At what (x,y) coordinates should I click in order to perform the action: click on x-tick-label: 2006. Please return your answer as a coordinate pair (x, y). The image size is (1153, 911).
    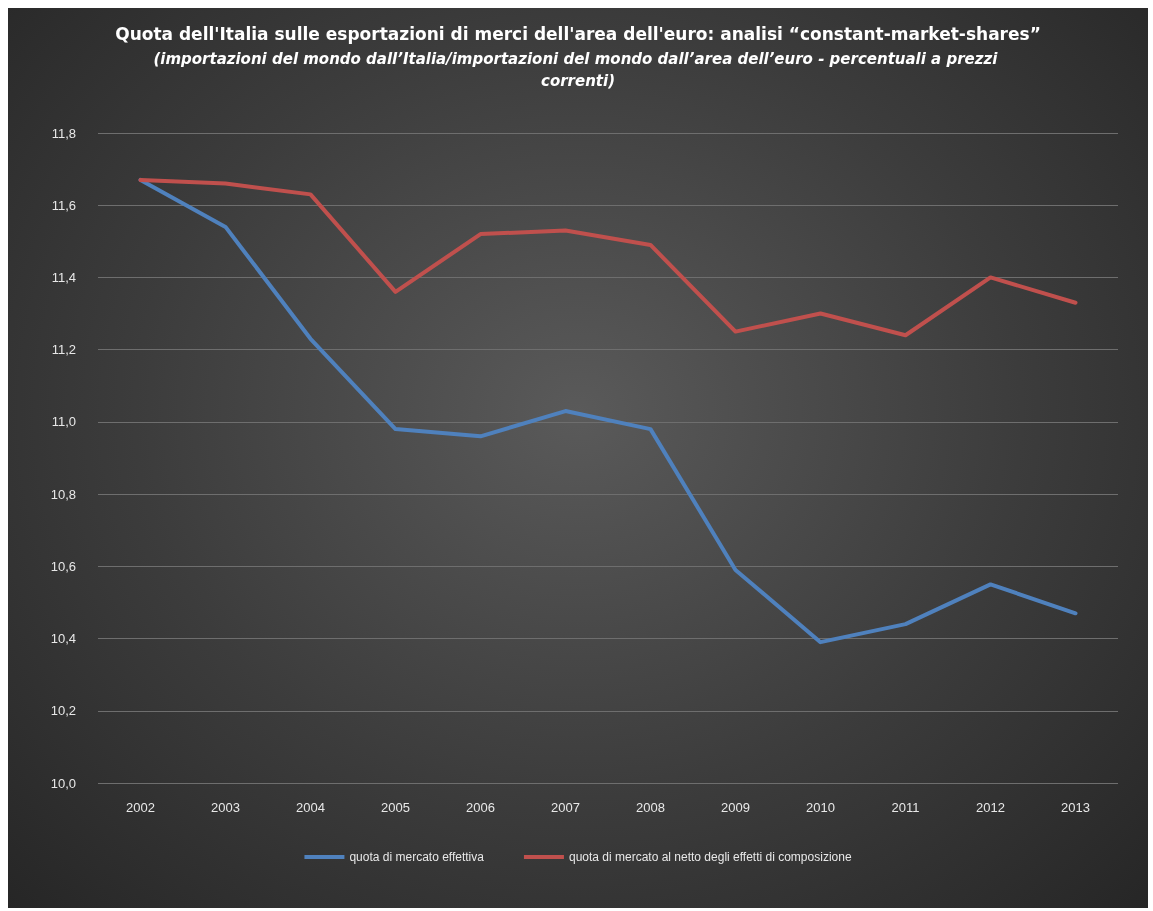
    Looking at the image, I should click on (480, 807).